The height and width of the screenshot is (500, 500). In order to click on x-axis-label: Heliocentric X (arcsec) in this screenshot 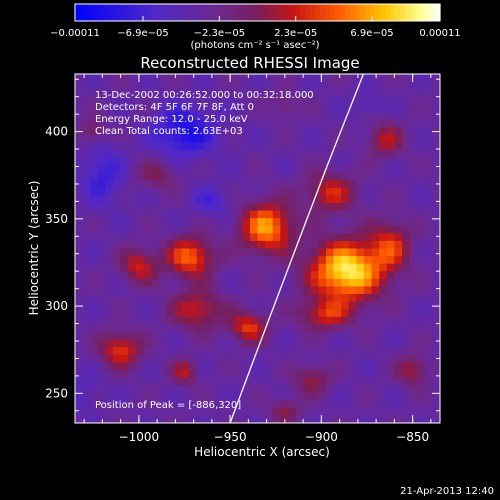, I will do `click(262, 452)`.